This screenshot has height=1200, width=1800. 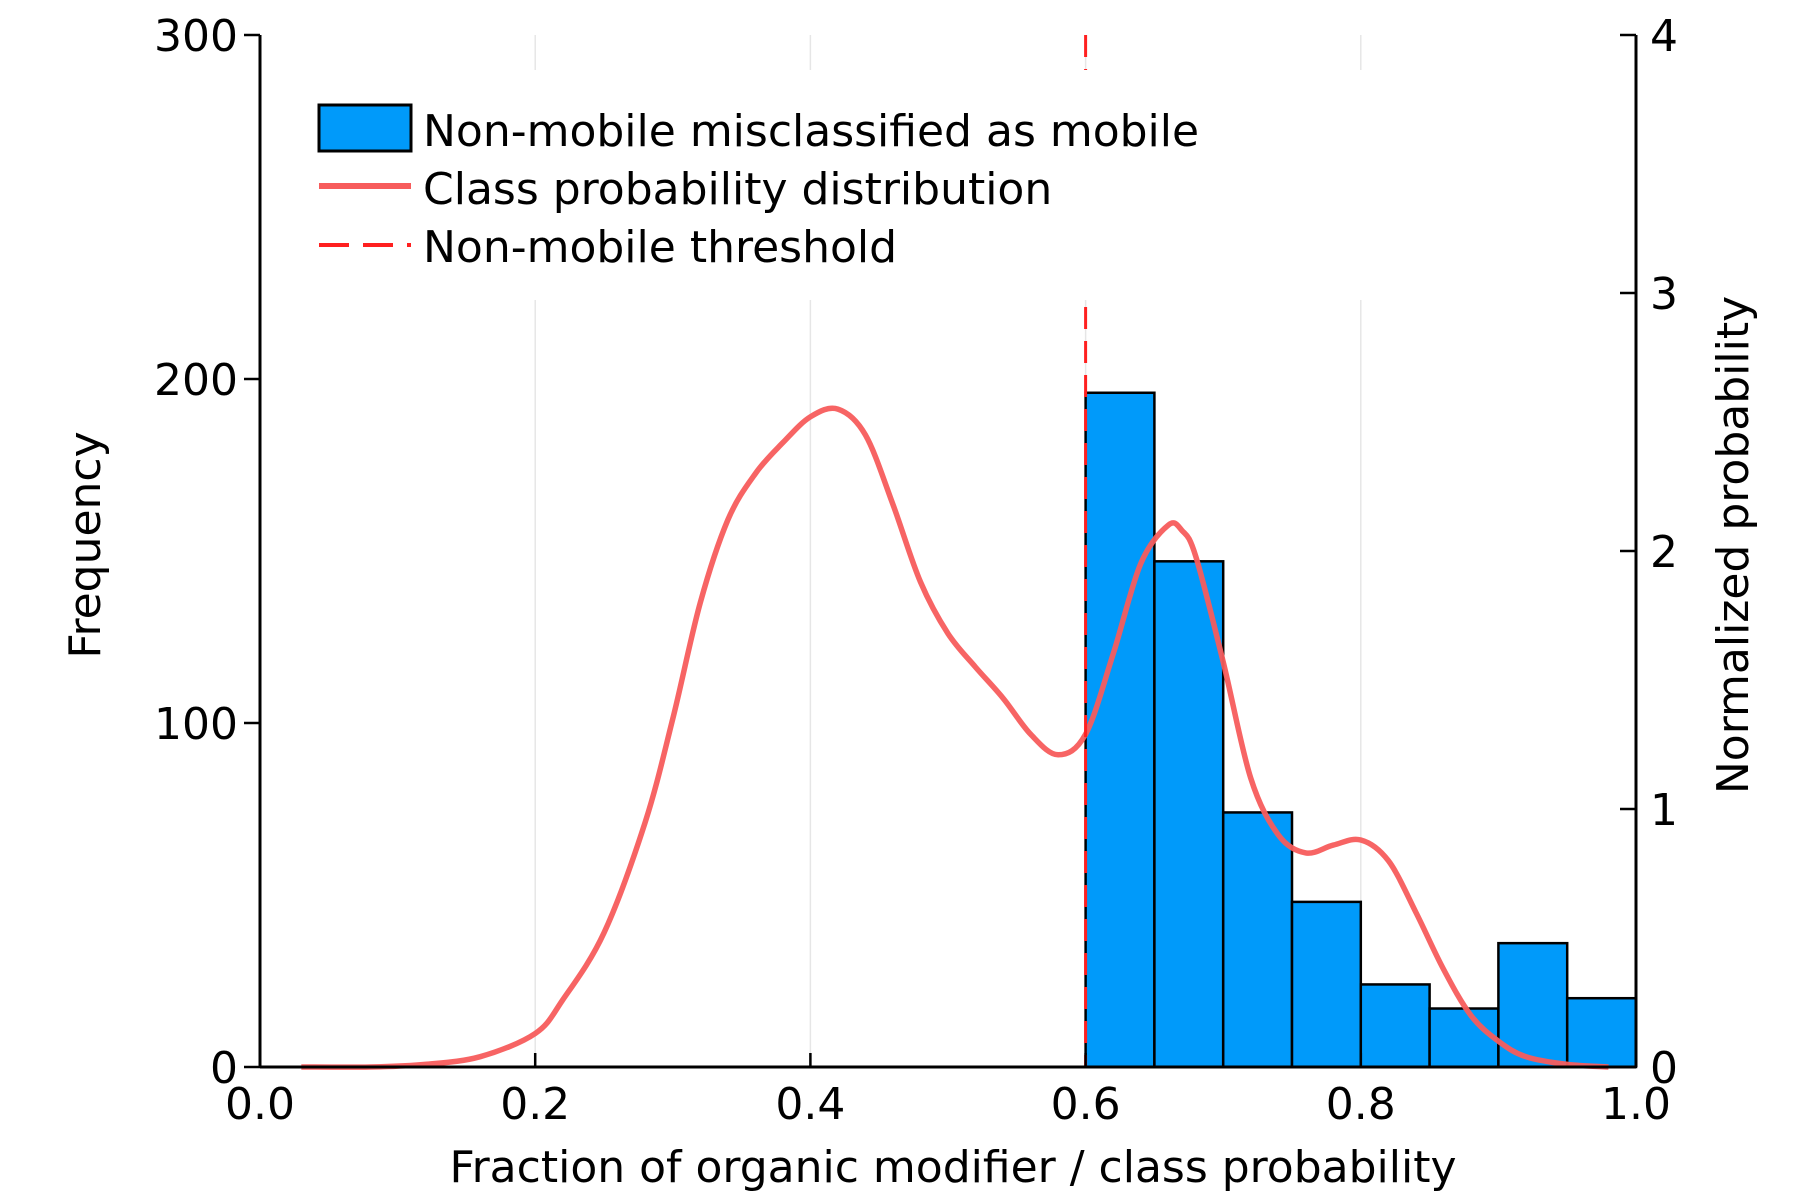 I want to click on legend-swatch-histogram, so click(x=365, y=128).